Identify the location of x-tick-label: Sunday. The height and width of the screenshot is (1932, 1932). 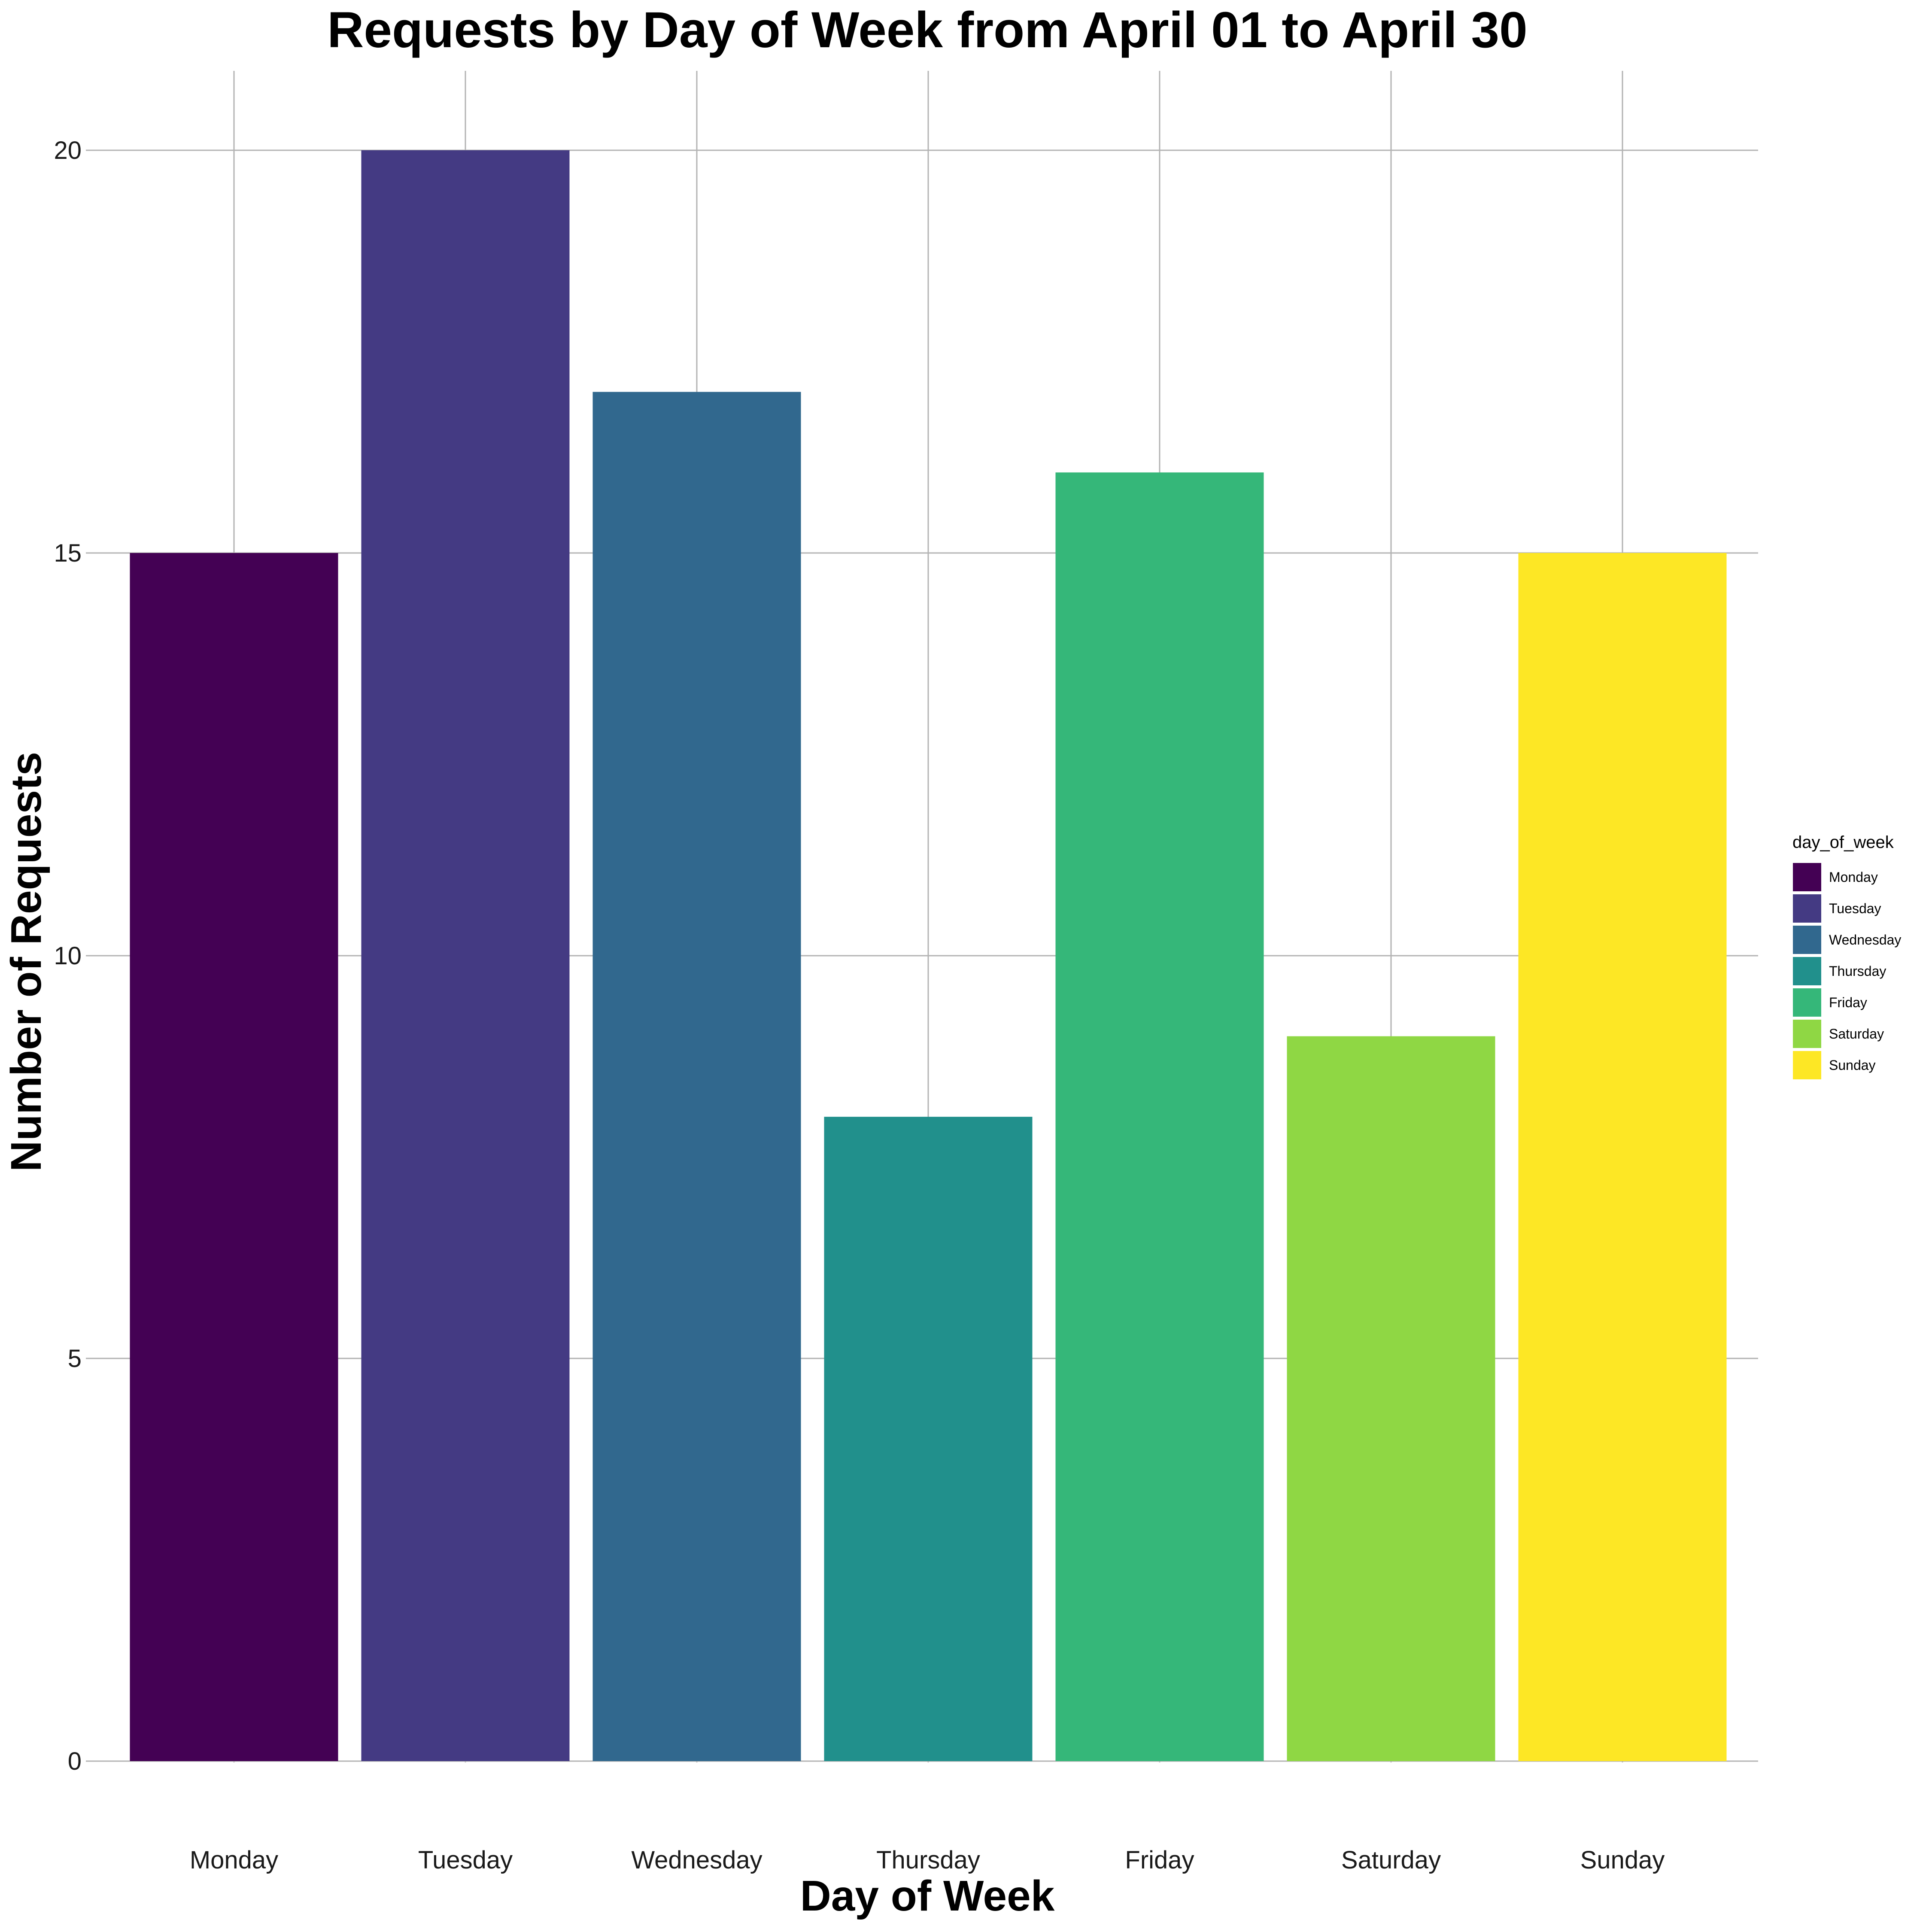
(1623, 1860).